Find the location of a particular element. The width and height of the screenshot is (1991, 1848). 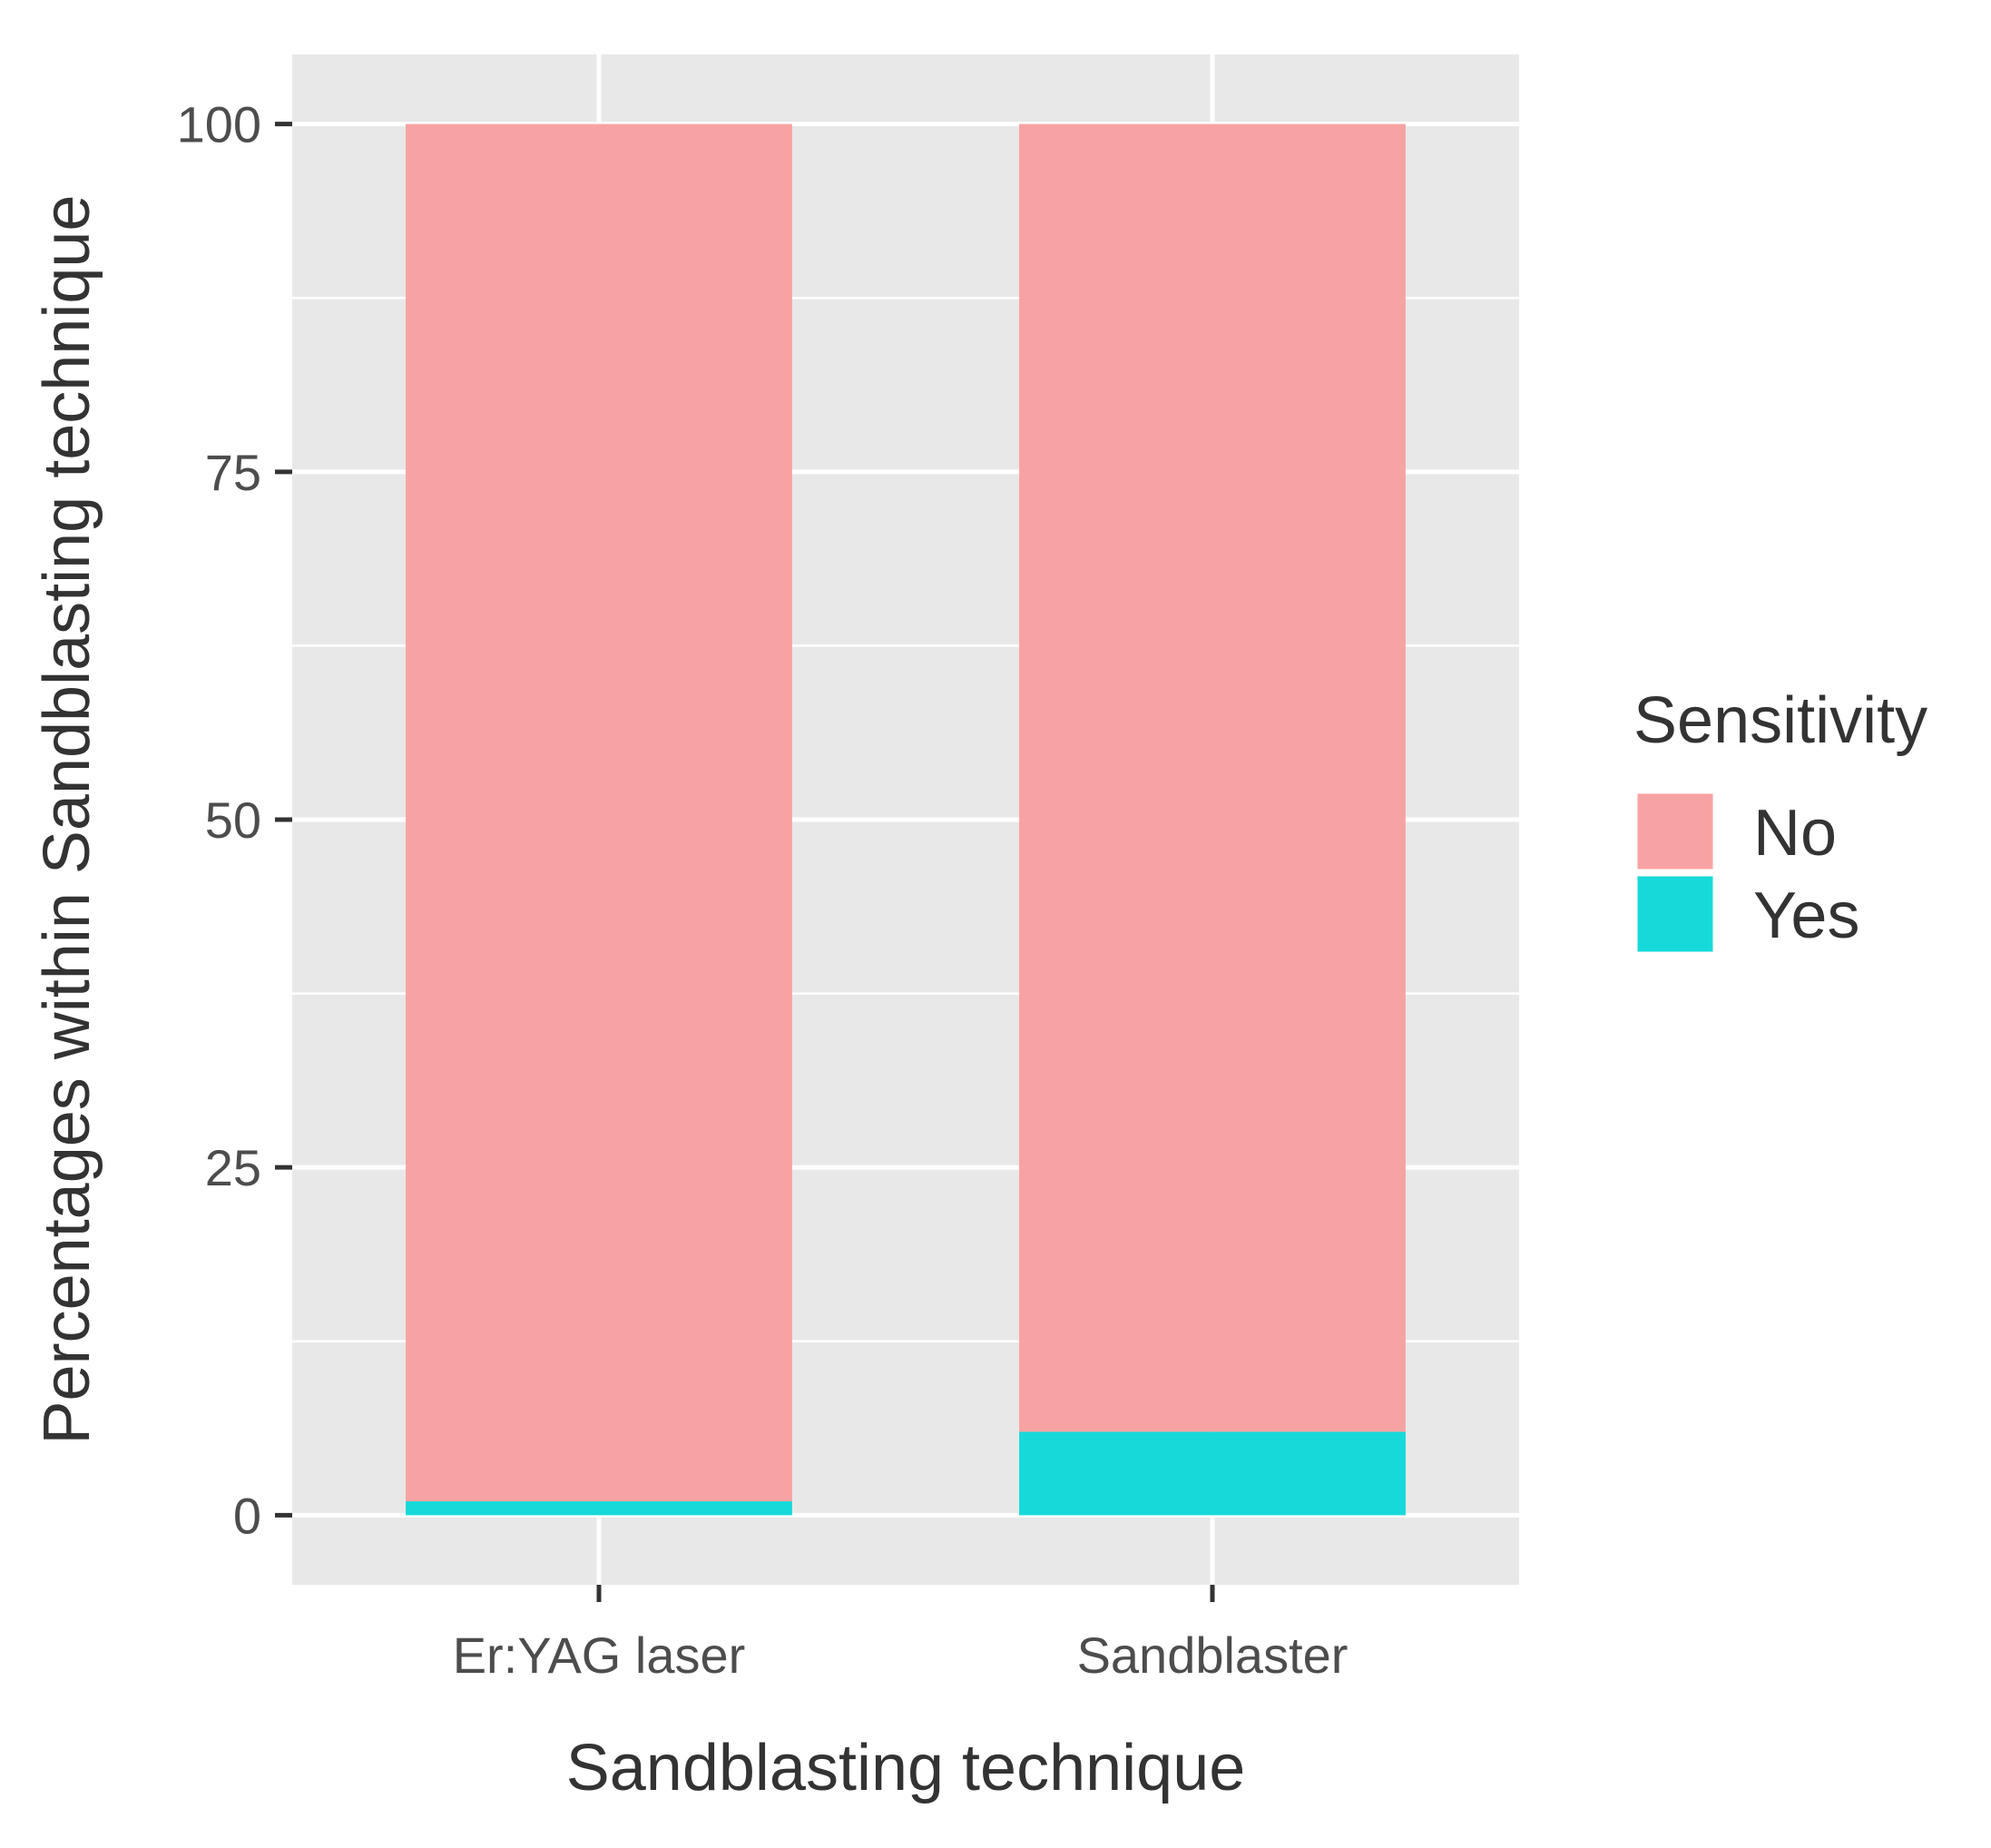

x-axis-title: Sandblasting technique is located at coordinates (906, 1768).